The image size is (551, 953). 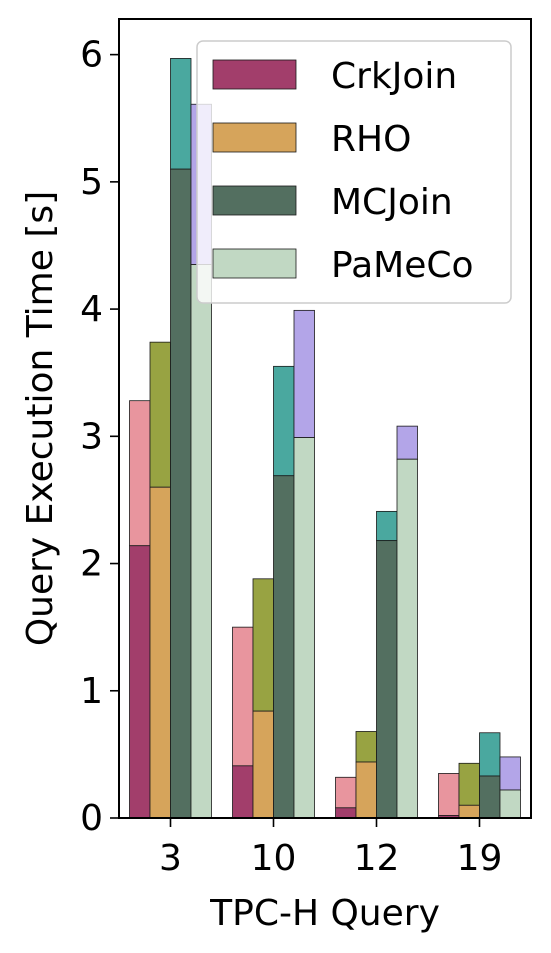 I want to click on y-axis-title: Query Execution Time [s], so click(x=40, y=418).